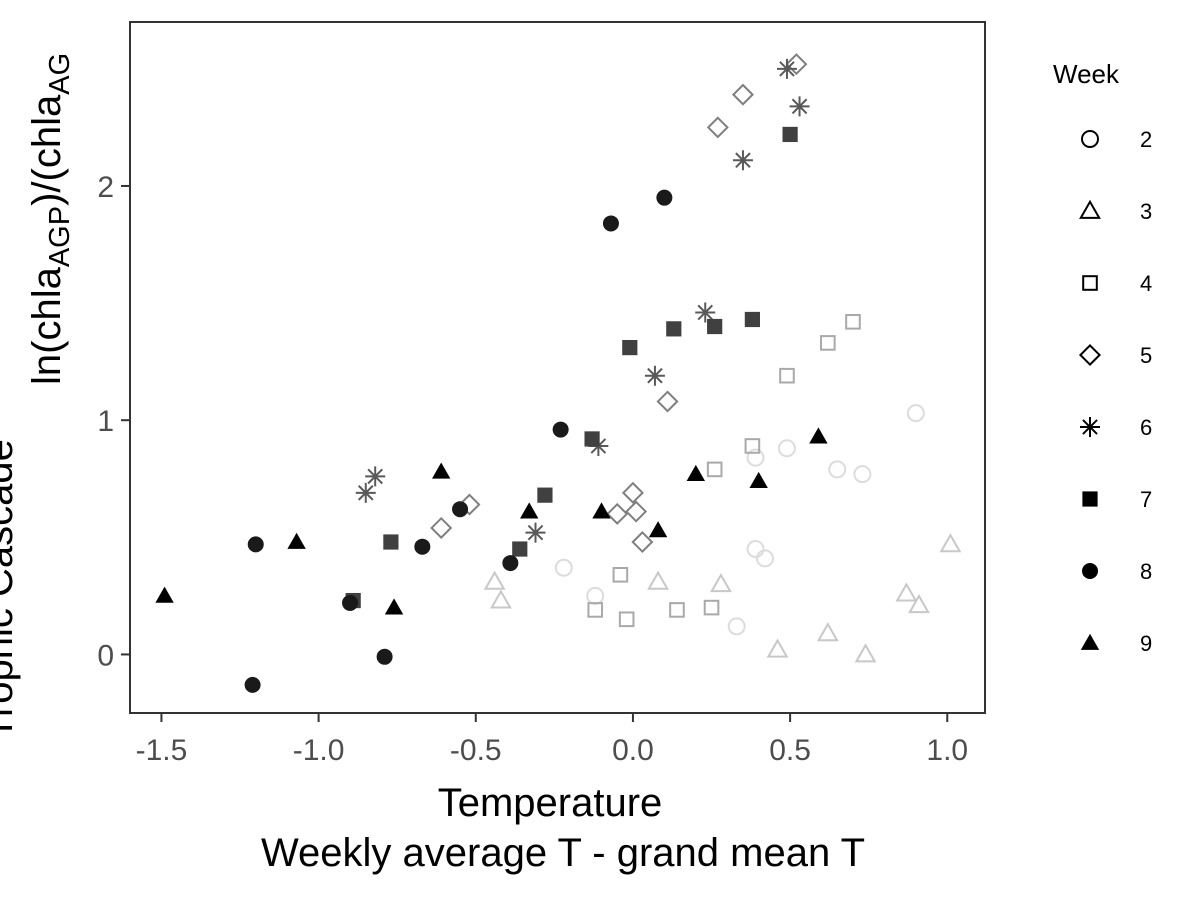  What do you see at coordinates (1117, 499) in the screenshot?
I see `legend-item-week-7: 7` at bounding box center [1117, 499].